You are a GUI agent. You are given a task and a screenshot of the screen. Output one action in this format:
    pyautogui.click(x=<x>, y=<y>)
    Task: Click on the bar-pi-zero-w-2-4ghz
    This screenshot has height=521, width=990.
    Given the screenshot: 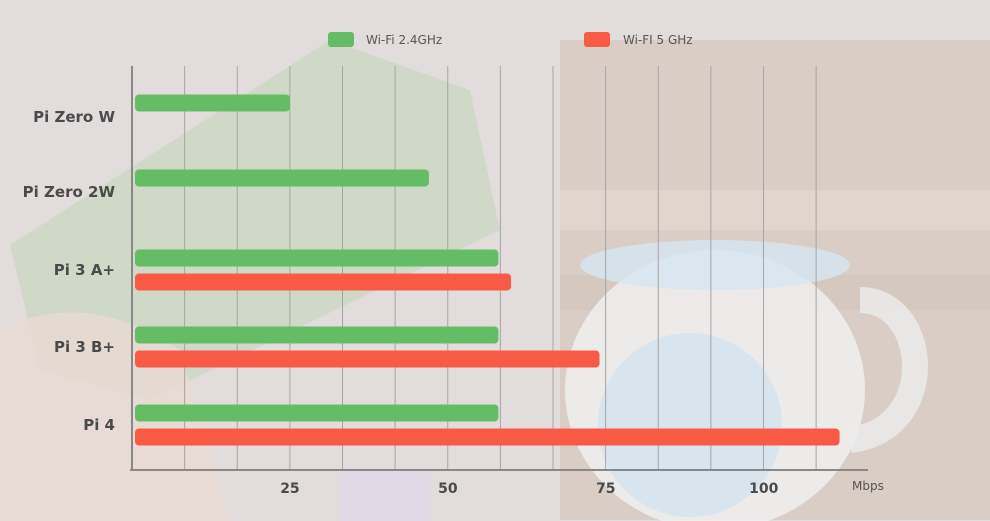 What is the action you would take?
    pyautogui.click(x=212, y=103)
    